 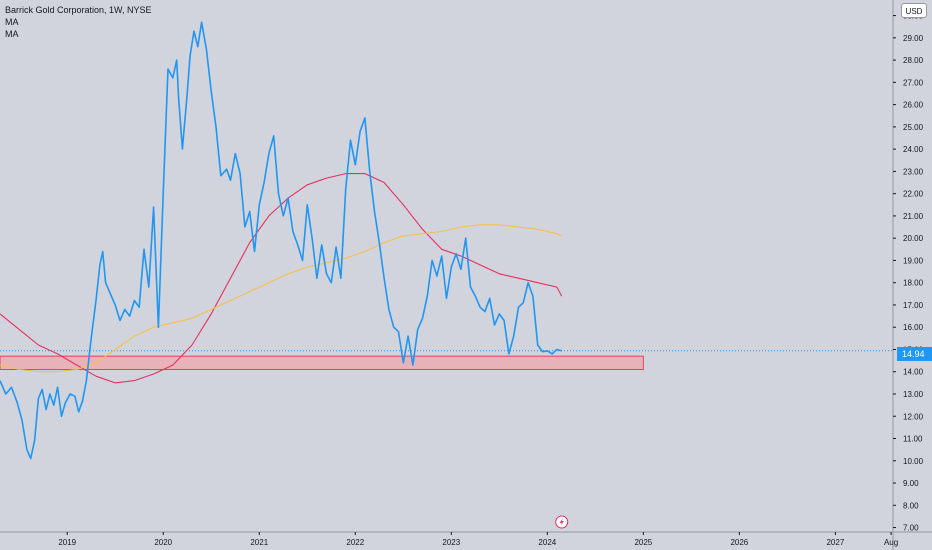 I want to click on y-tick-label: 27.00, so click(x=913, y=82).